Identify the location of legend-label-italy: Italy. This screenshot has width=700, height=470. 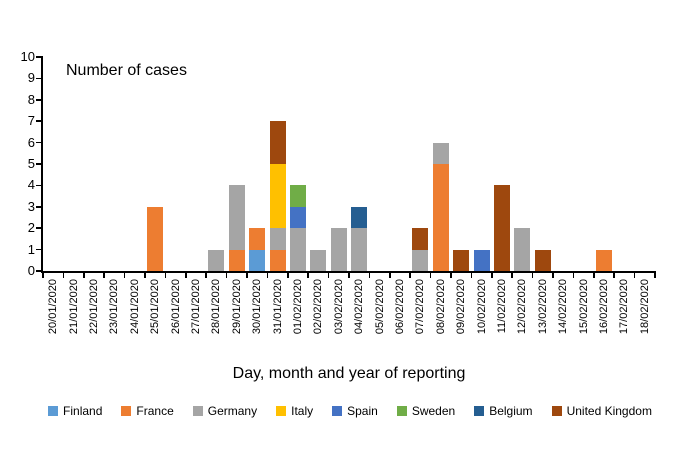
(302, 411).